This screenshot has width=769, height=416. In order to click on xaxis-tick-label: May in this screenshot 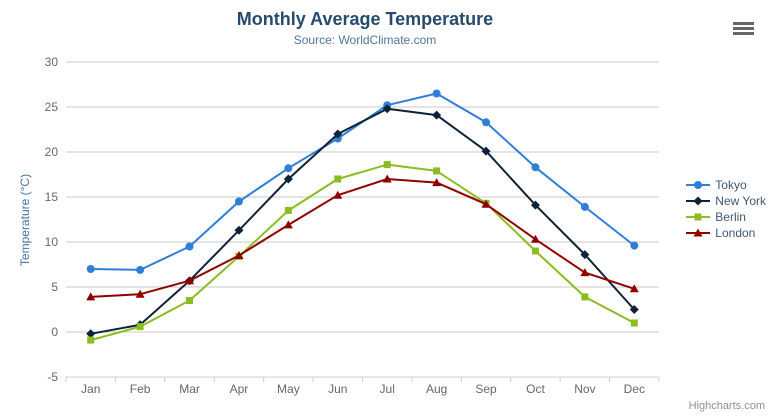, I will do `click(288, 389)`.